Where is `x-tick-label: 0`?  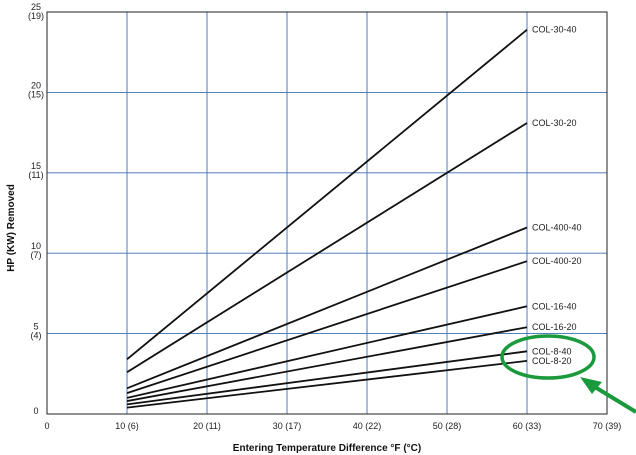 x-tick-label: 0 is located at coordinates (46, 426).